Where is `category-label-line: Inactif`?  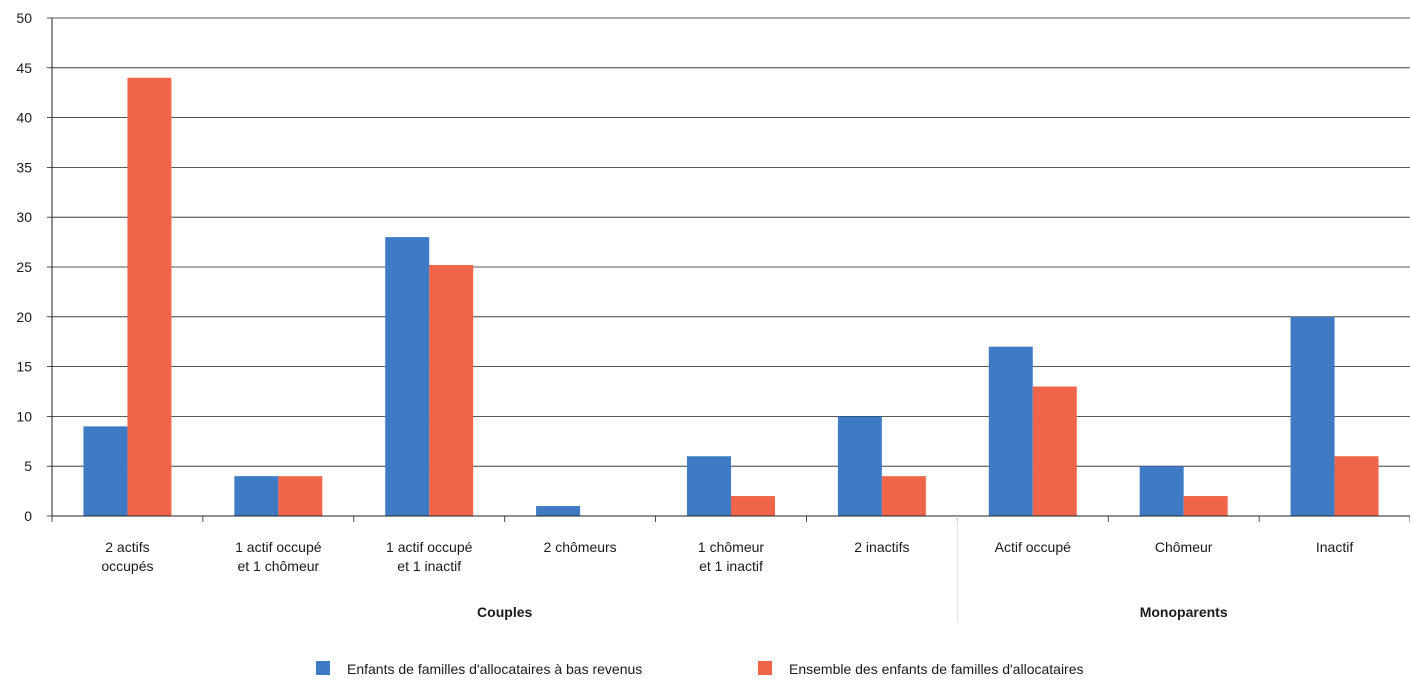 category-label-line: Inactif is located at coordinates (1334, 547).